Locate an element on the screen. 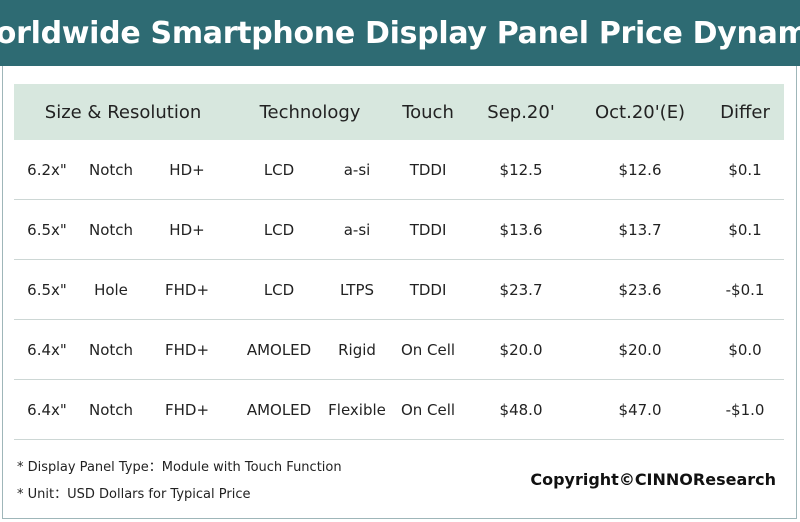 This screenshot has height=522, width=800. table-row: 6.5x" Notch HD+ LCD a-si TDDI $13.6 $13.7 $0.1 is located at coordinates (399, 229).